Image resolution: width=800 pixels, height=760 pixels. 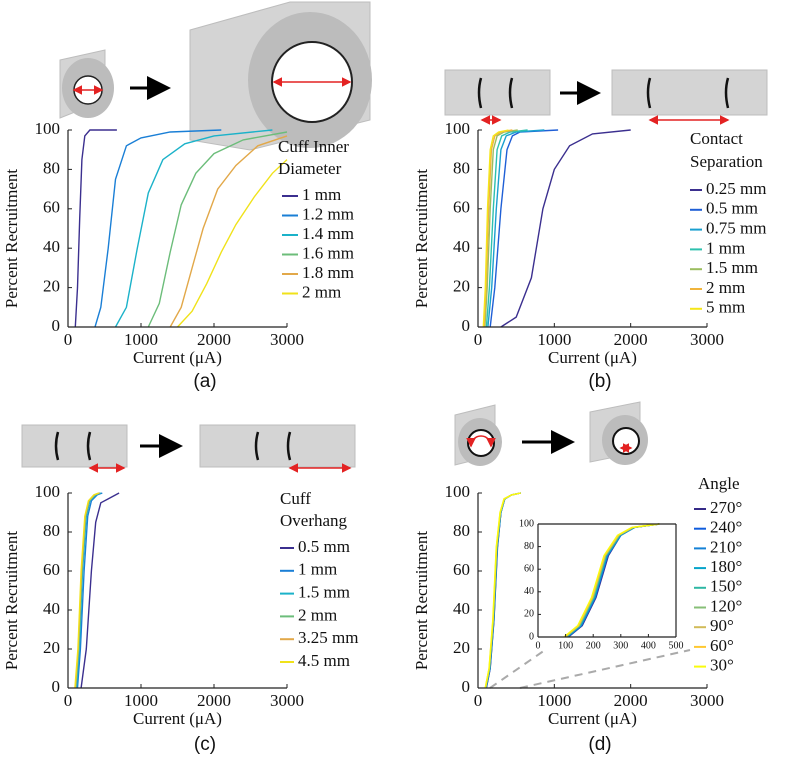 I want to click on x-tick-label: 200, so click(x=593, y=645).